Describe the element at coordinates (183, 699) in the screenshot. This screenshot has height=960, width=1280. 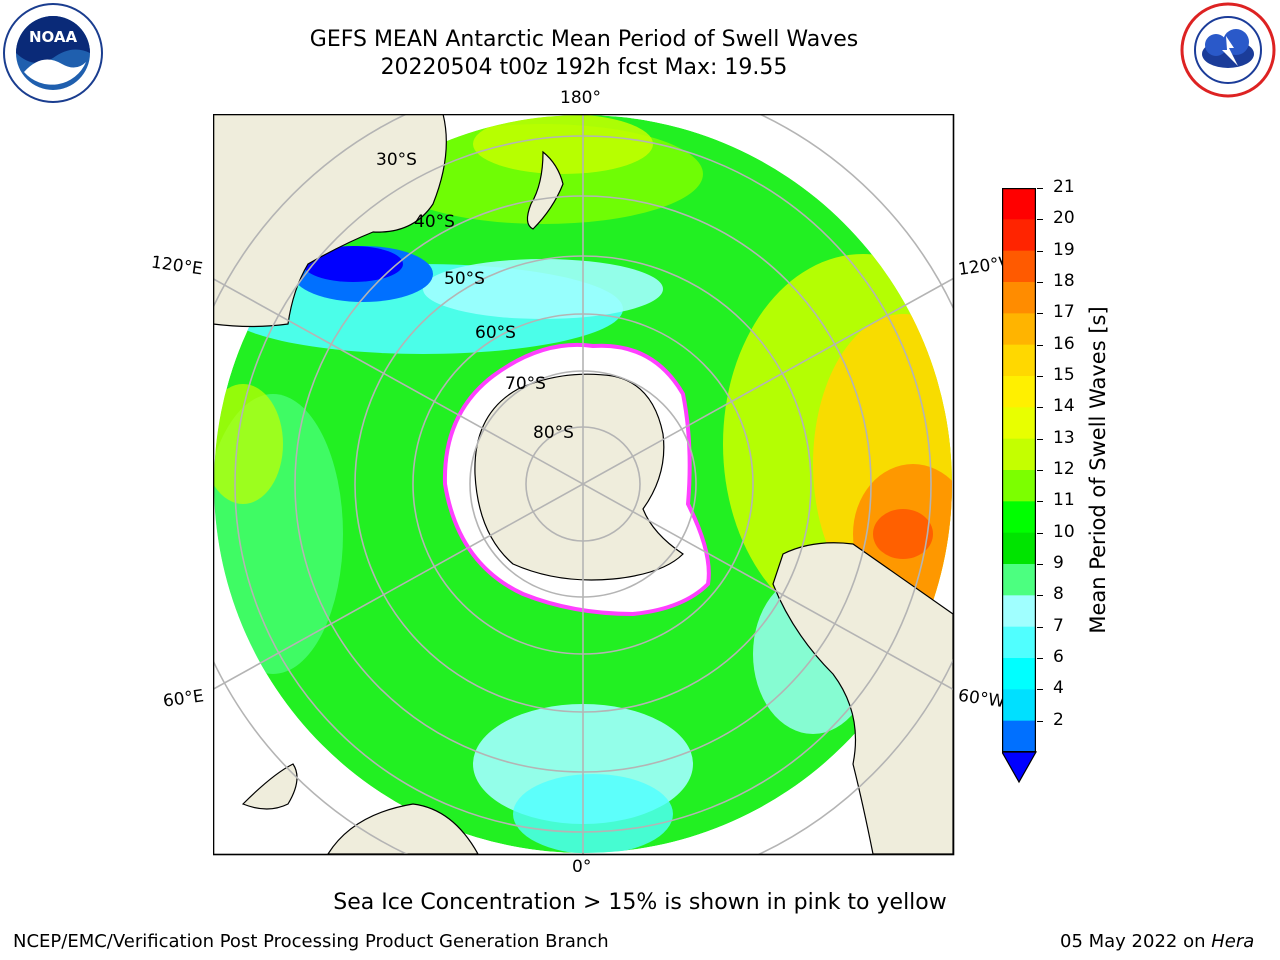
I see `lon-label-60e: 60°E` at that location.